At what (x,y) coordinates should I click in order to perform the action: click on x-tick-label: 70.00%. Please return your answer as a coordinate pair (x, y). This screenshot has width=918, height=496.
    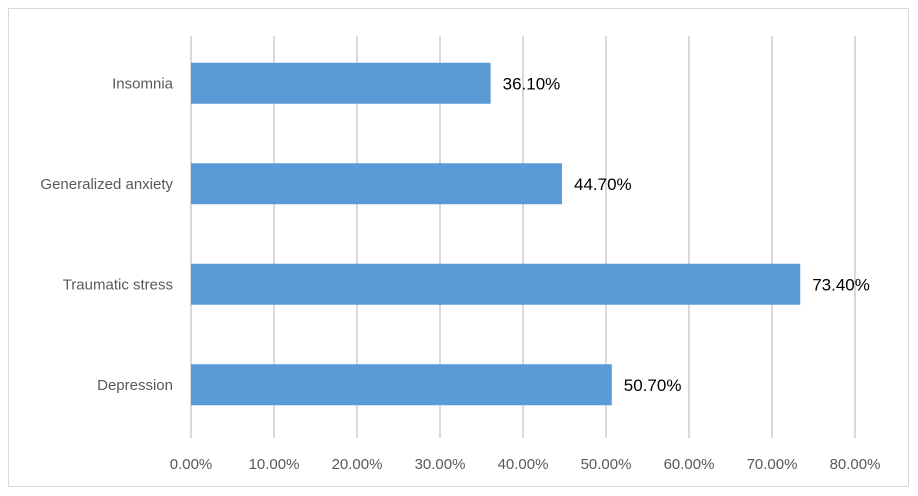
    Looking at the image, I should click on (772, 464).